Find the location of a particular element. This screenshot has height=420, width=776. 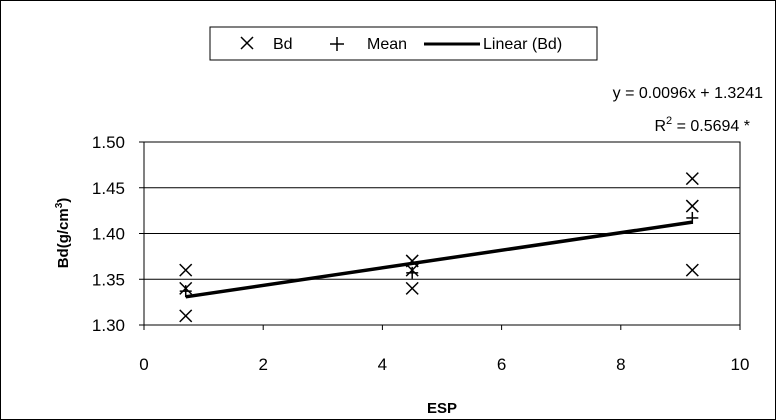

y-tick-label: 1.35 is located at coordinates (108, 279).